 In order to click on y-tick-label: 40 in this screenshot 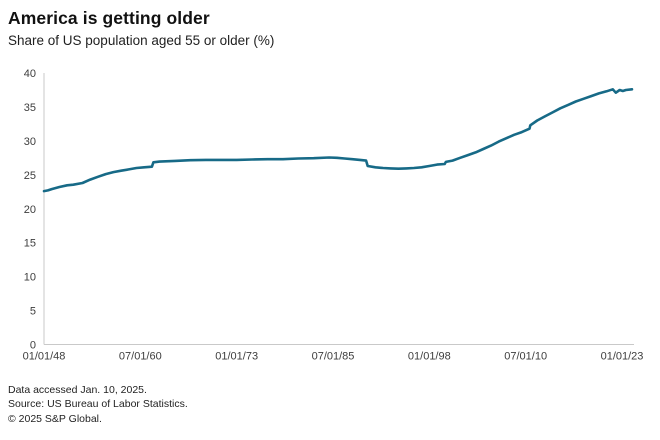, I will do `click(30, 74)`.